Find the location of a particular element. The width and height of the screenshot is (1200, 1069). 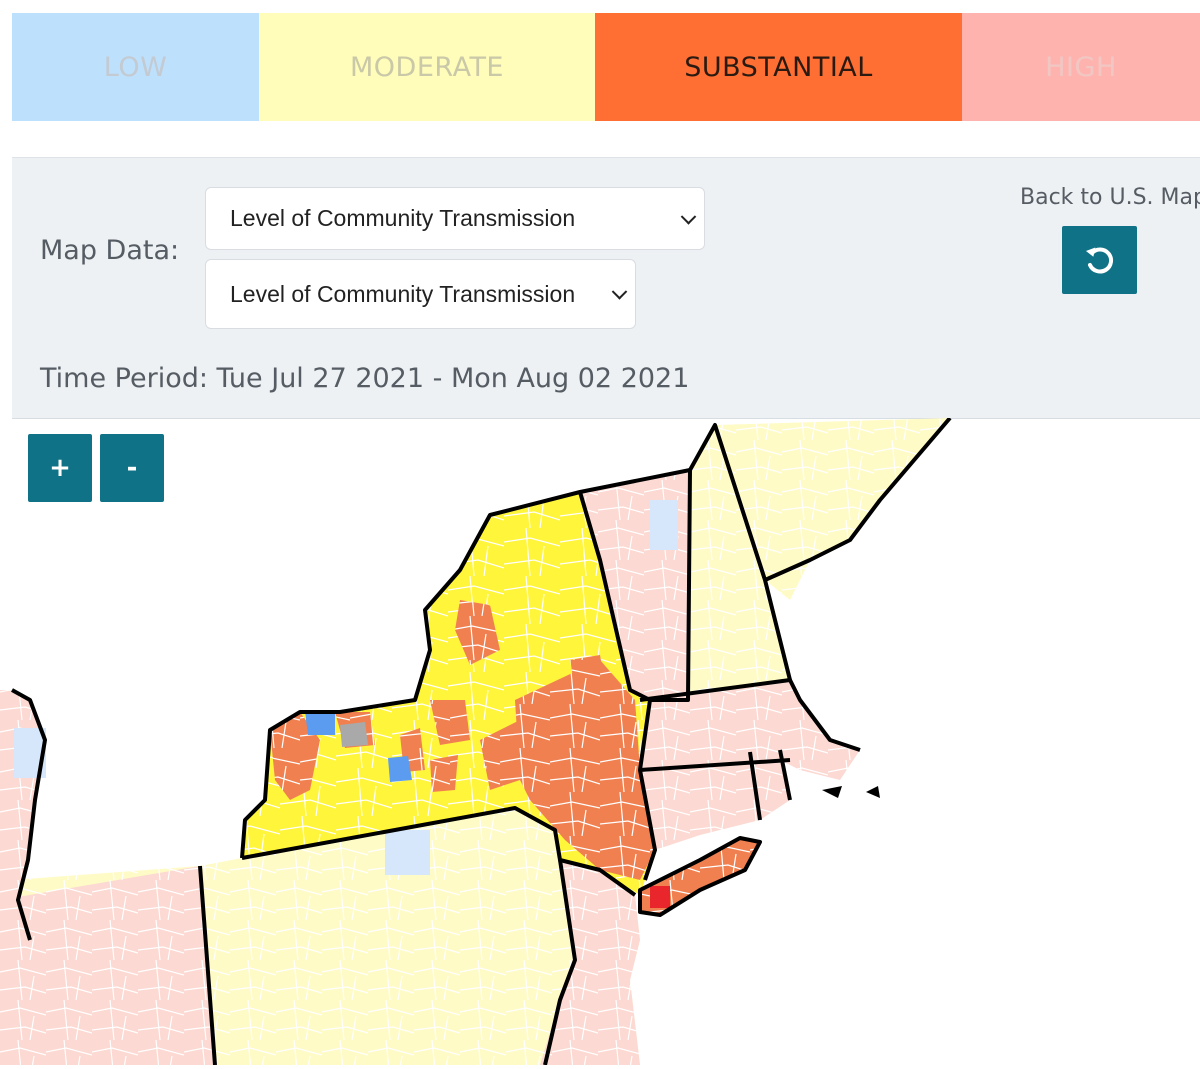

back-to-us-map-button is located at coordinates (1099, 260).